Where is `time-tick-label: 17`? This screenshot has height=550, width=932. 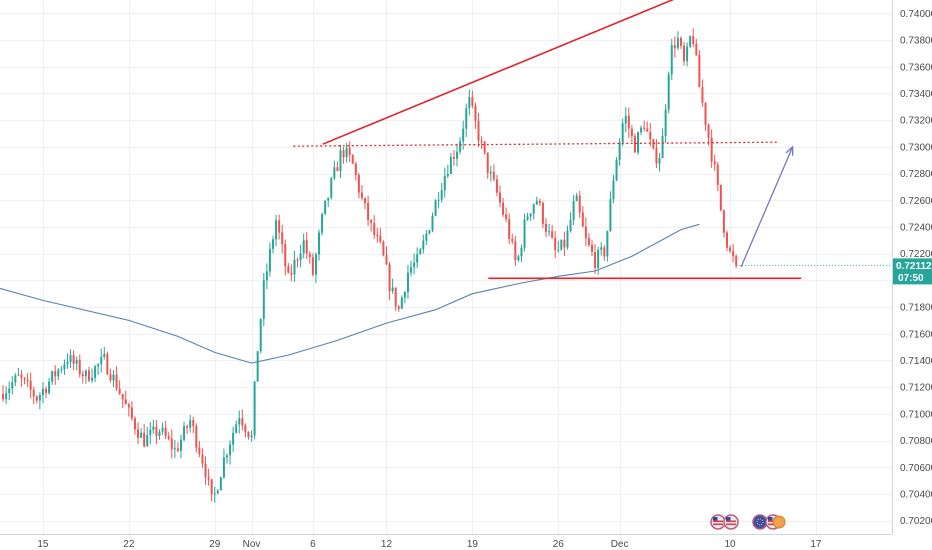
time-tick-label: 17 is located at coordinates (816, 544).